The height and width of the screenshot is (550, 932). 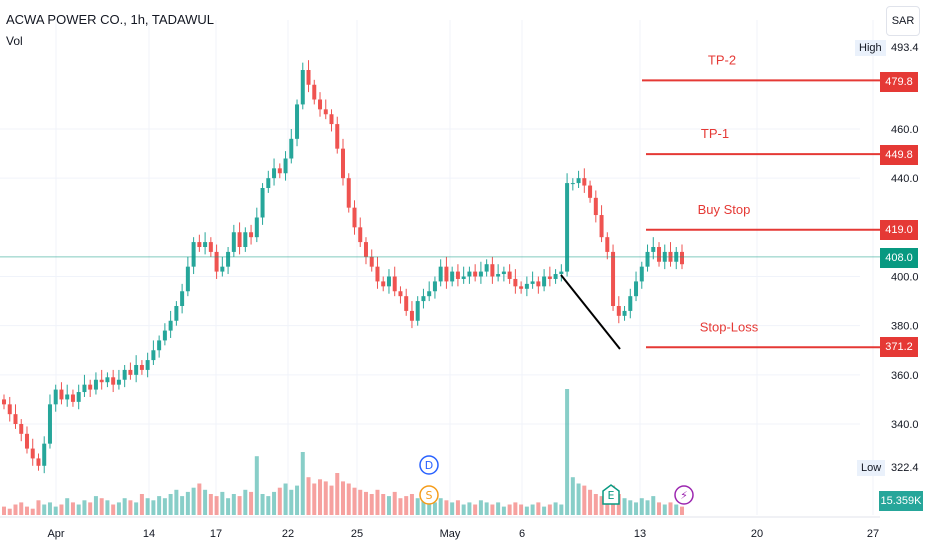 What do you see at coordinates (757, 534) in the screenshot?
I see `x-tick-label: 20` at bounding box center [757, 534].